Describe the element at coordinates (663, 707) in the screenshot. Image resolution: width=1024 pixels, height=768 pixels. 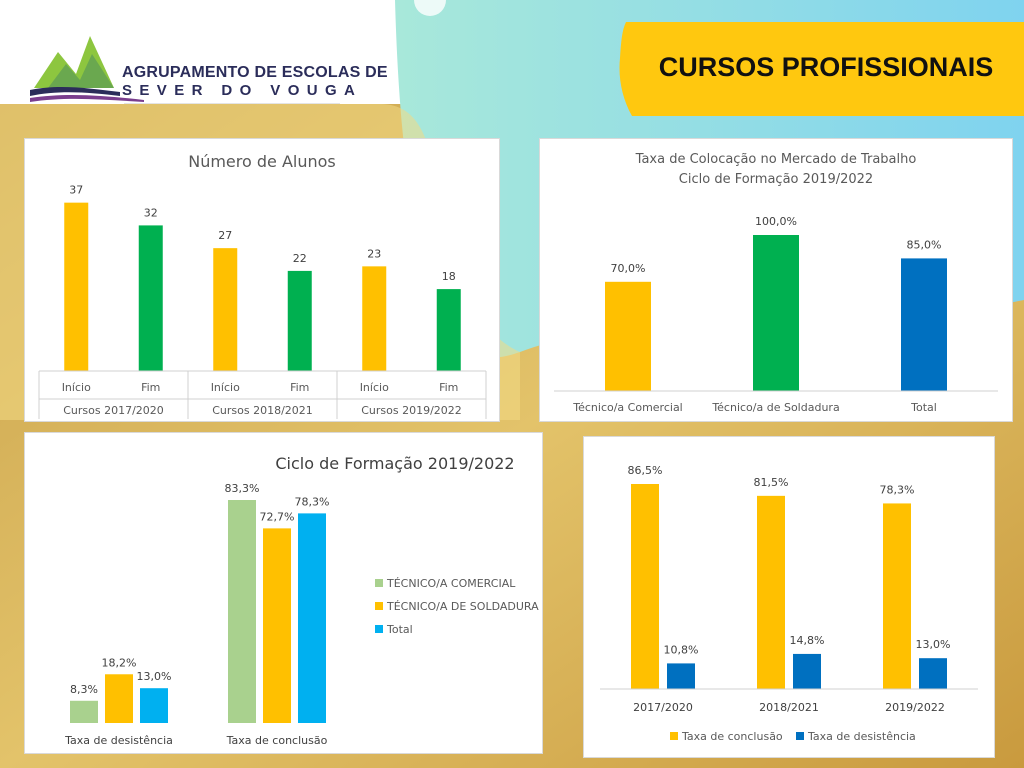
I see `x-tick-label: 2017/2020` at that location.